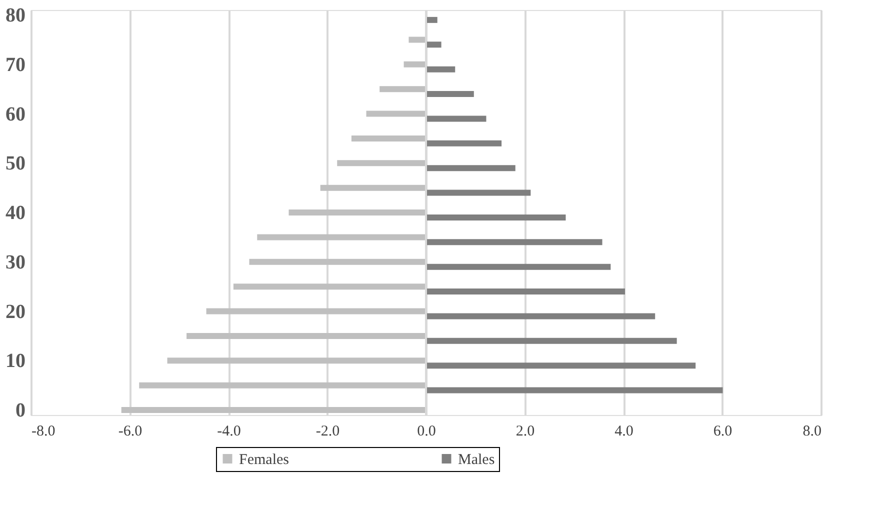  Describe the element at coordinates (16, 361) in the screenshot. I see `y-tick-label: 10` at that location.